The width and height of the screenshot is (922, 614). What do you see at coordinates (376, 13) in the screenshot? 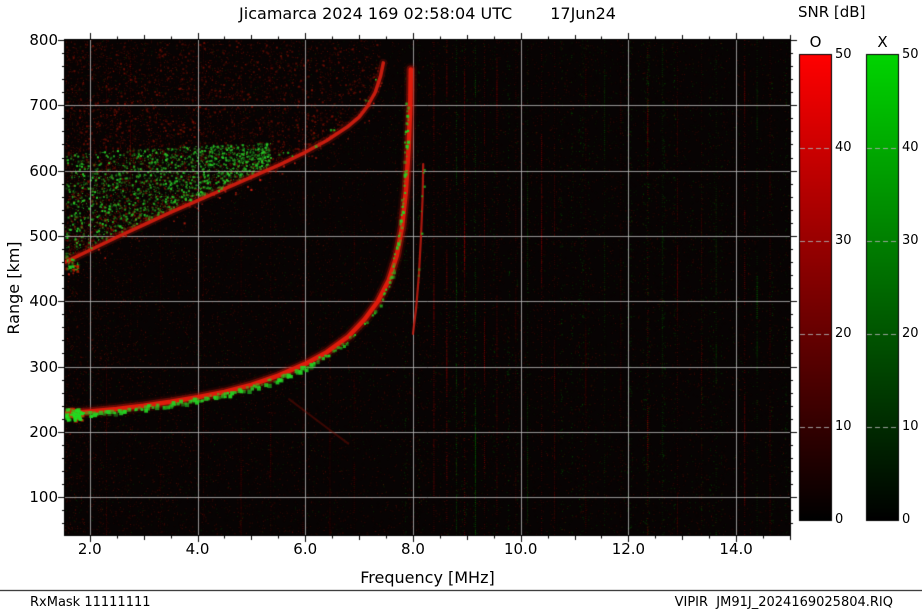
I see `station-datetime-label: Jicamarca 2024 169 02:58:04 UTC` at bounding box center [376, 13].